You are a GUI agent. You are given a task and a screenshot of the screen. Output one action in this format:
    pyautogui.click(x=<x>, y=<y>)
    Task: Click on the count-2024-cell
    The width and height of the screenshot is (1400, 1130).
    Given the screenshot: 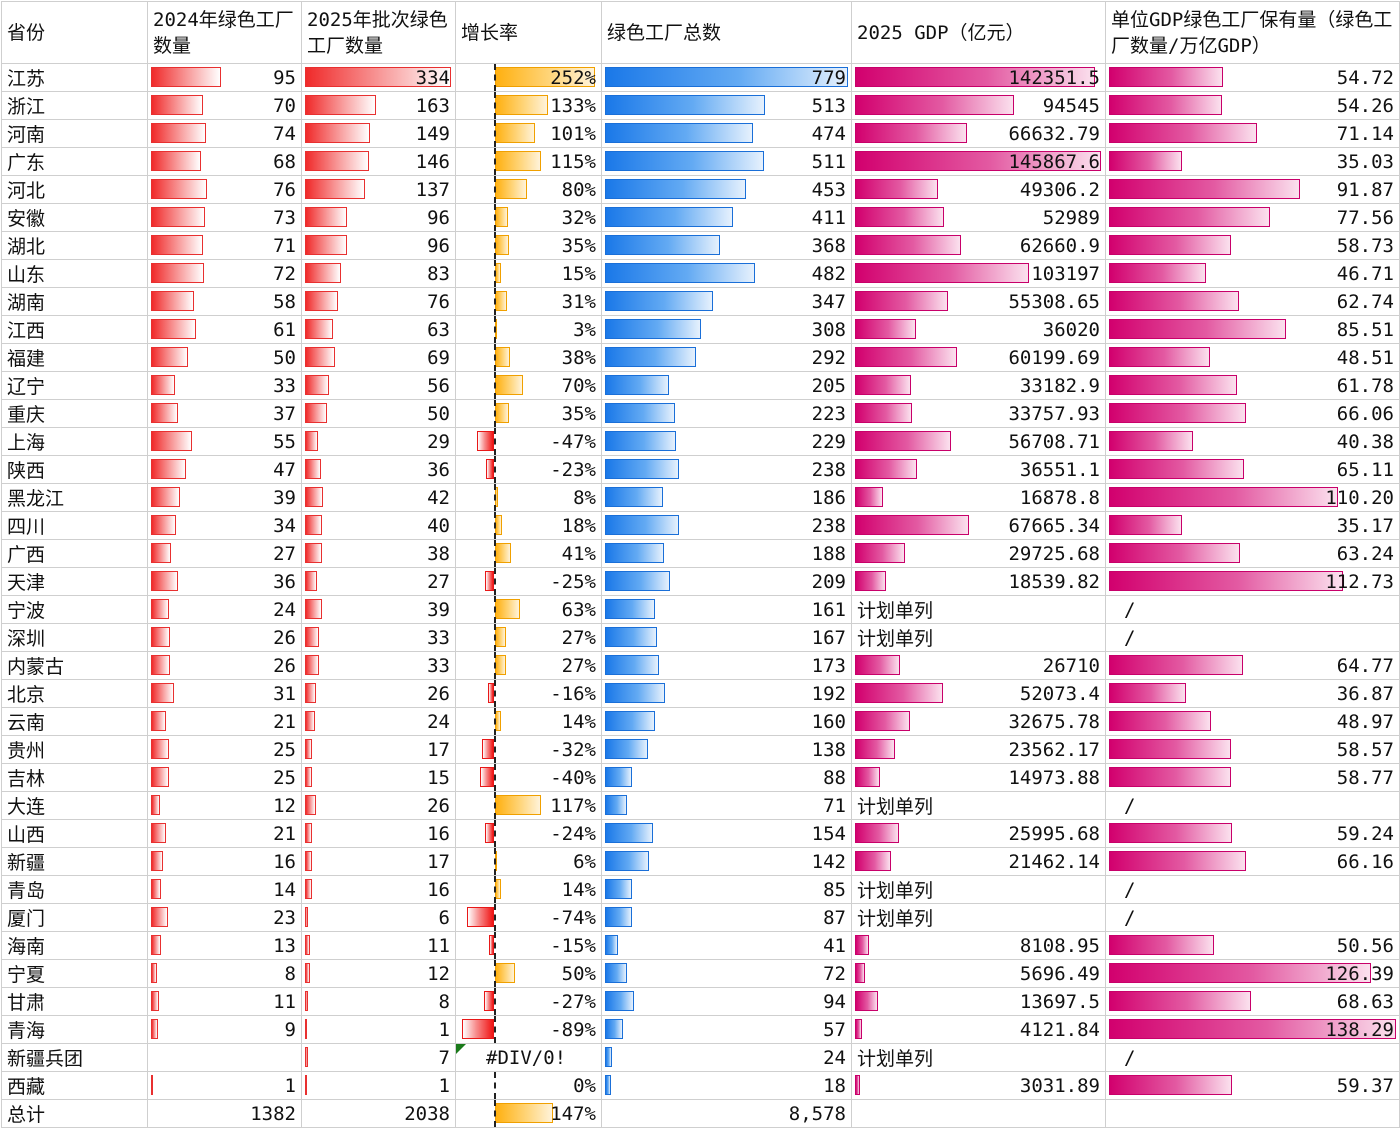 What is the action you would take?
    pyautogui.click(x=224, y=1057)
    